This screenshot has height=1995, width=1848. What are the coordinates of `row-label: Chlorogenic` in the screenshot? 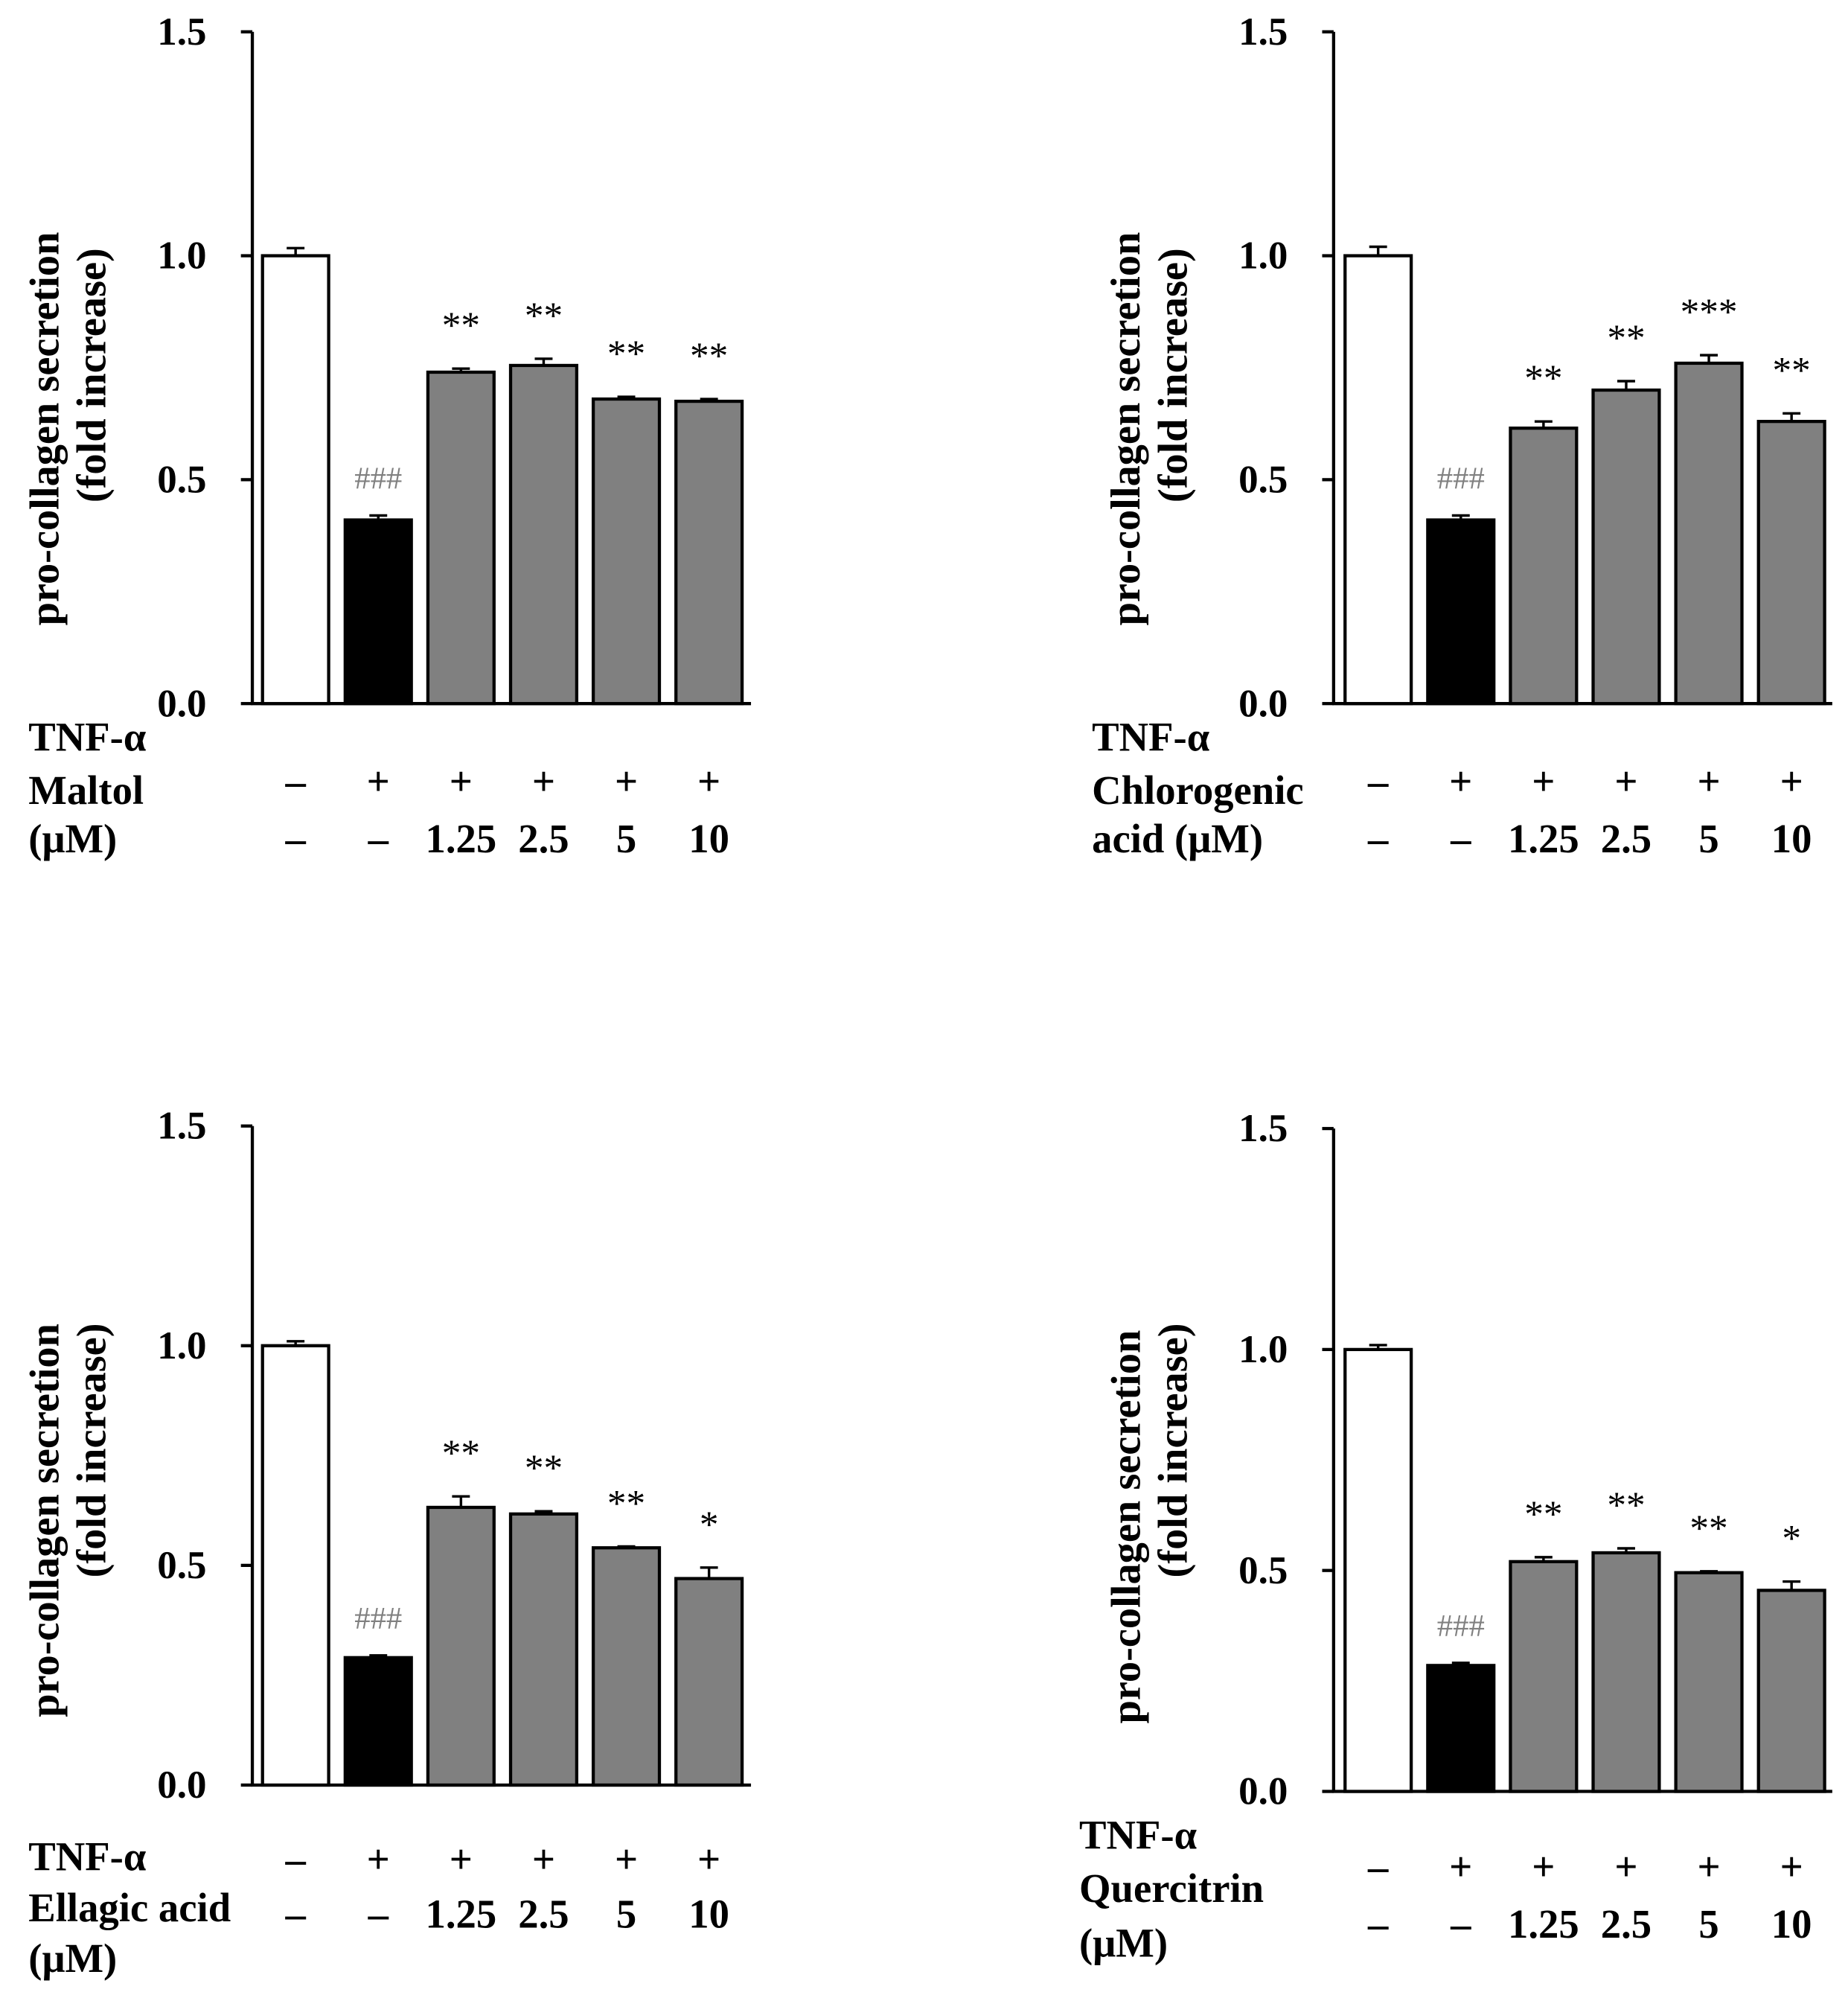 It's located at (1198, 790).